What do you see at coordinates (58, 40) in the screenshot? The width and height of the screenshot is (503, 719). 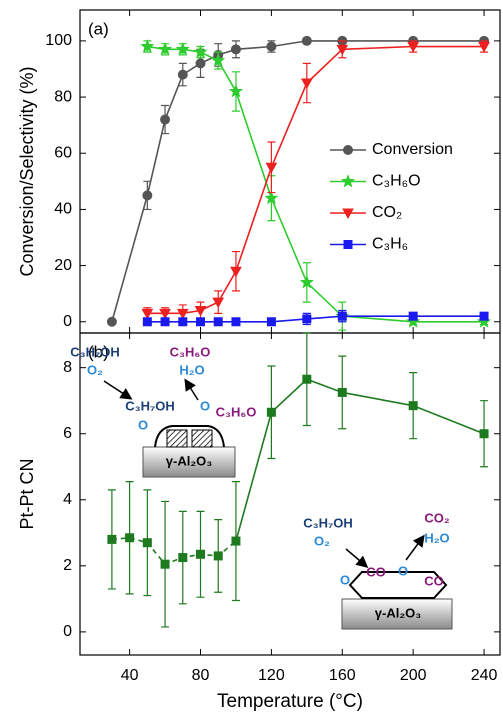 I see `y-tick-label: 100` at bounding box center [58, 40].